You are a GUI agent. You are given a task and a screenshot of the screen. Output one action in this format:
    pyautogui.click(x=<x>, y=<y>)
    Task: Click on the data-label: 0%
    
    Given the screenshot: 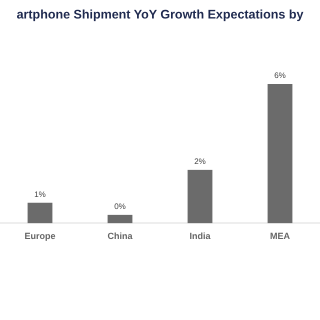 What is the action you would take?
    pyautogui.click(x=120, y=207)
    